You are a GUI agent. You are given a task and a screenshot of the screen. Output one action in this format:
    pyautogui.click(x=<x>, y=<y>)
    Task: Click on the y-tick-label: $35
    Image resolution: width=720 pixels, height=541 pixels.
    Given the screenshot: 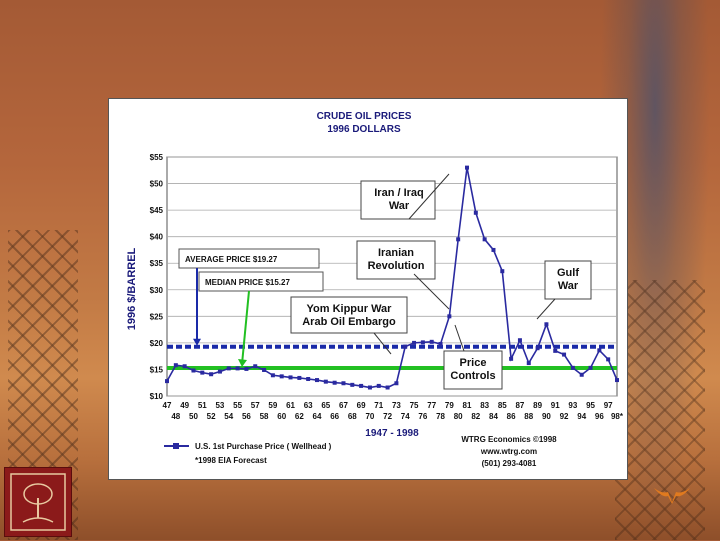 What is the action you would take?
    pyautogui.click(x=157, y=263)
    